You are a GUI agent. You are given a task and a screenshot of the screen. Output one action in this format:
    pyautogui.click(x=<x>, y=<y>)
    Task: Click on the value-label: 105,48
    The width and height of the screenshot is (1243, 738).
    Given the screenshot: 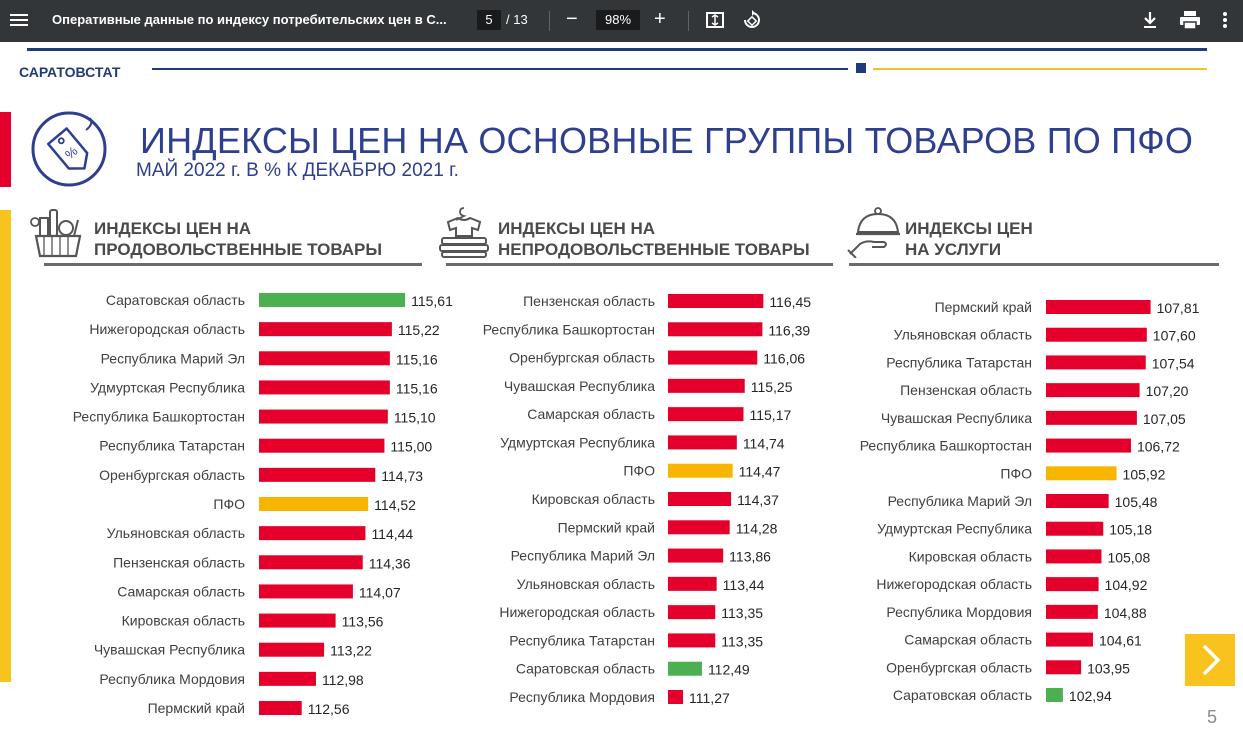 What is the action you would take?
    pyautogui.click(x=1136, y=502)
    